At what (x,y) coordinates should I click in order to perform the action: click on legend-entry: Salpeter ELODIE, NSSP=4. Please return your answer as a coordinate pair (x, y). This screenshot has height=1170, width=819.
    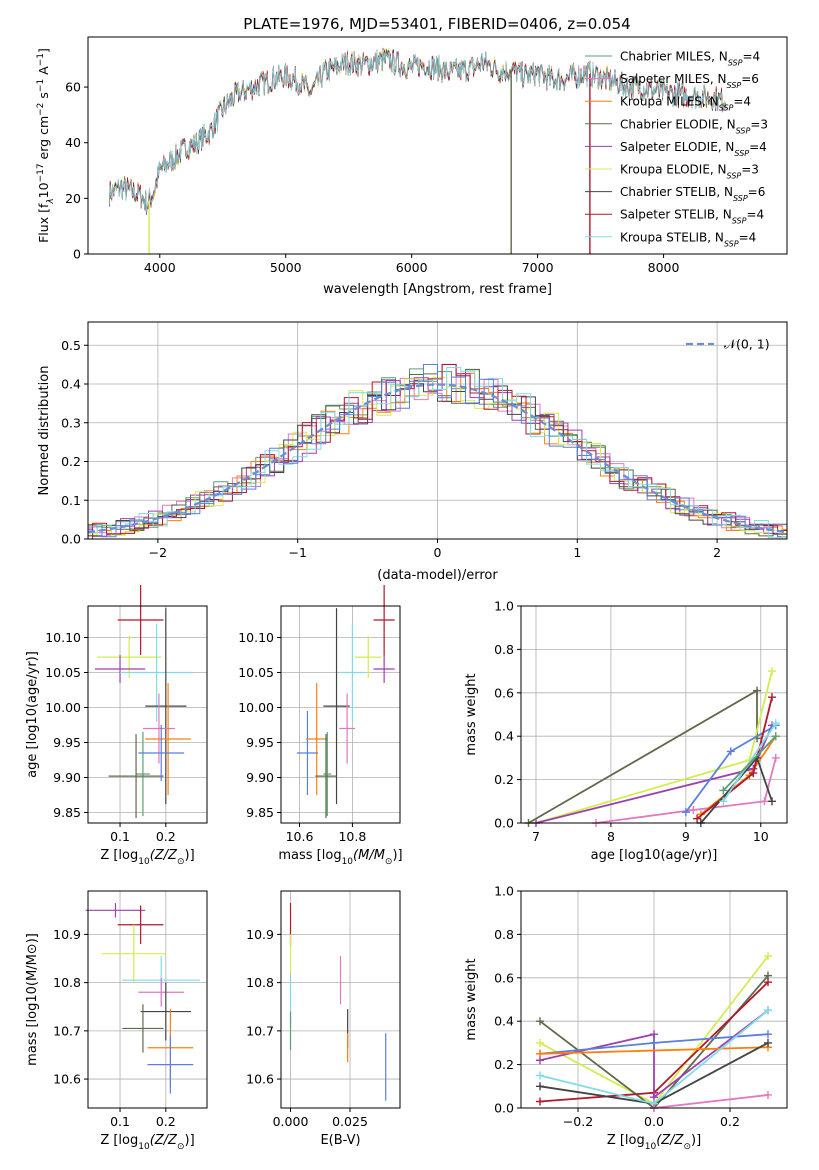
    Looking at the image, I should click on (693, 149).